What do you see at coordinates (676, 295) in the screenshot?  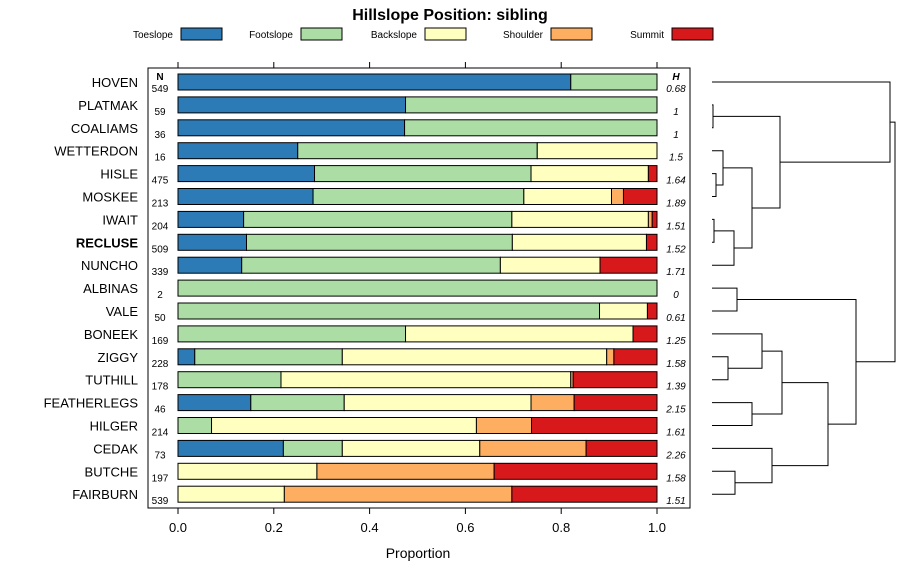 I see `h-value: 0` at bounding box center [676, 295].